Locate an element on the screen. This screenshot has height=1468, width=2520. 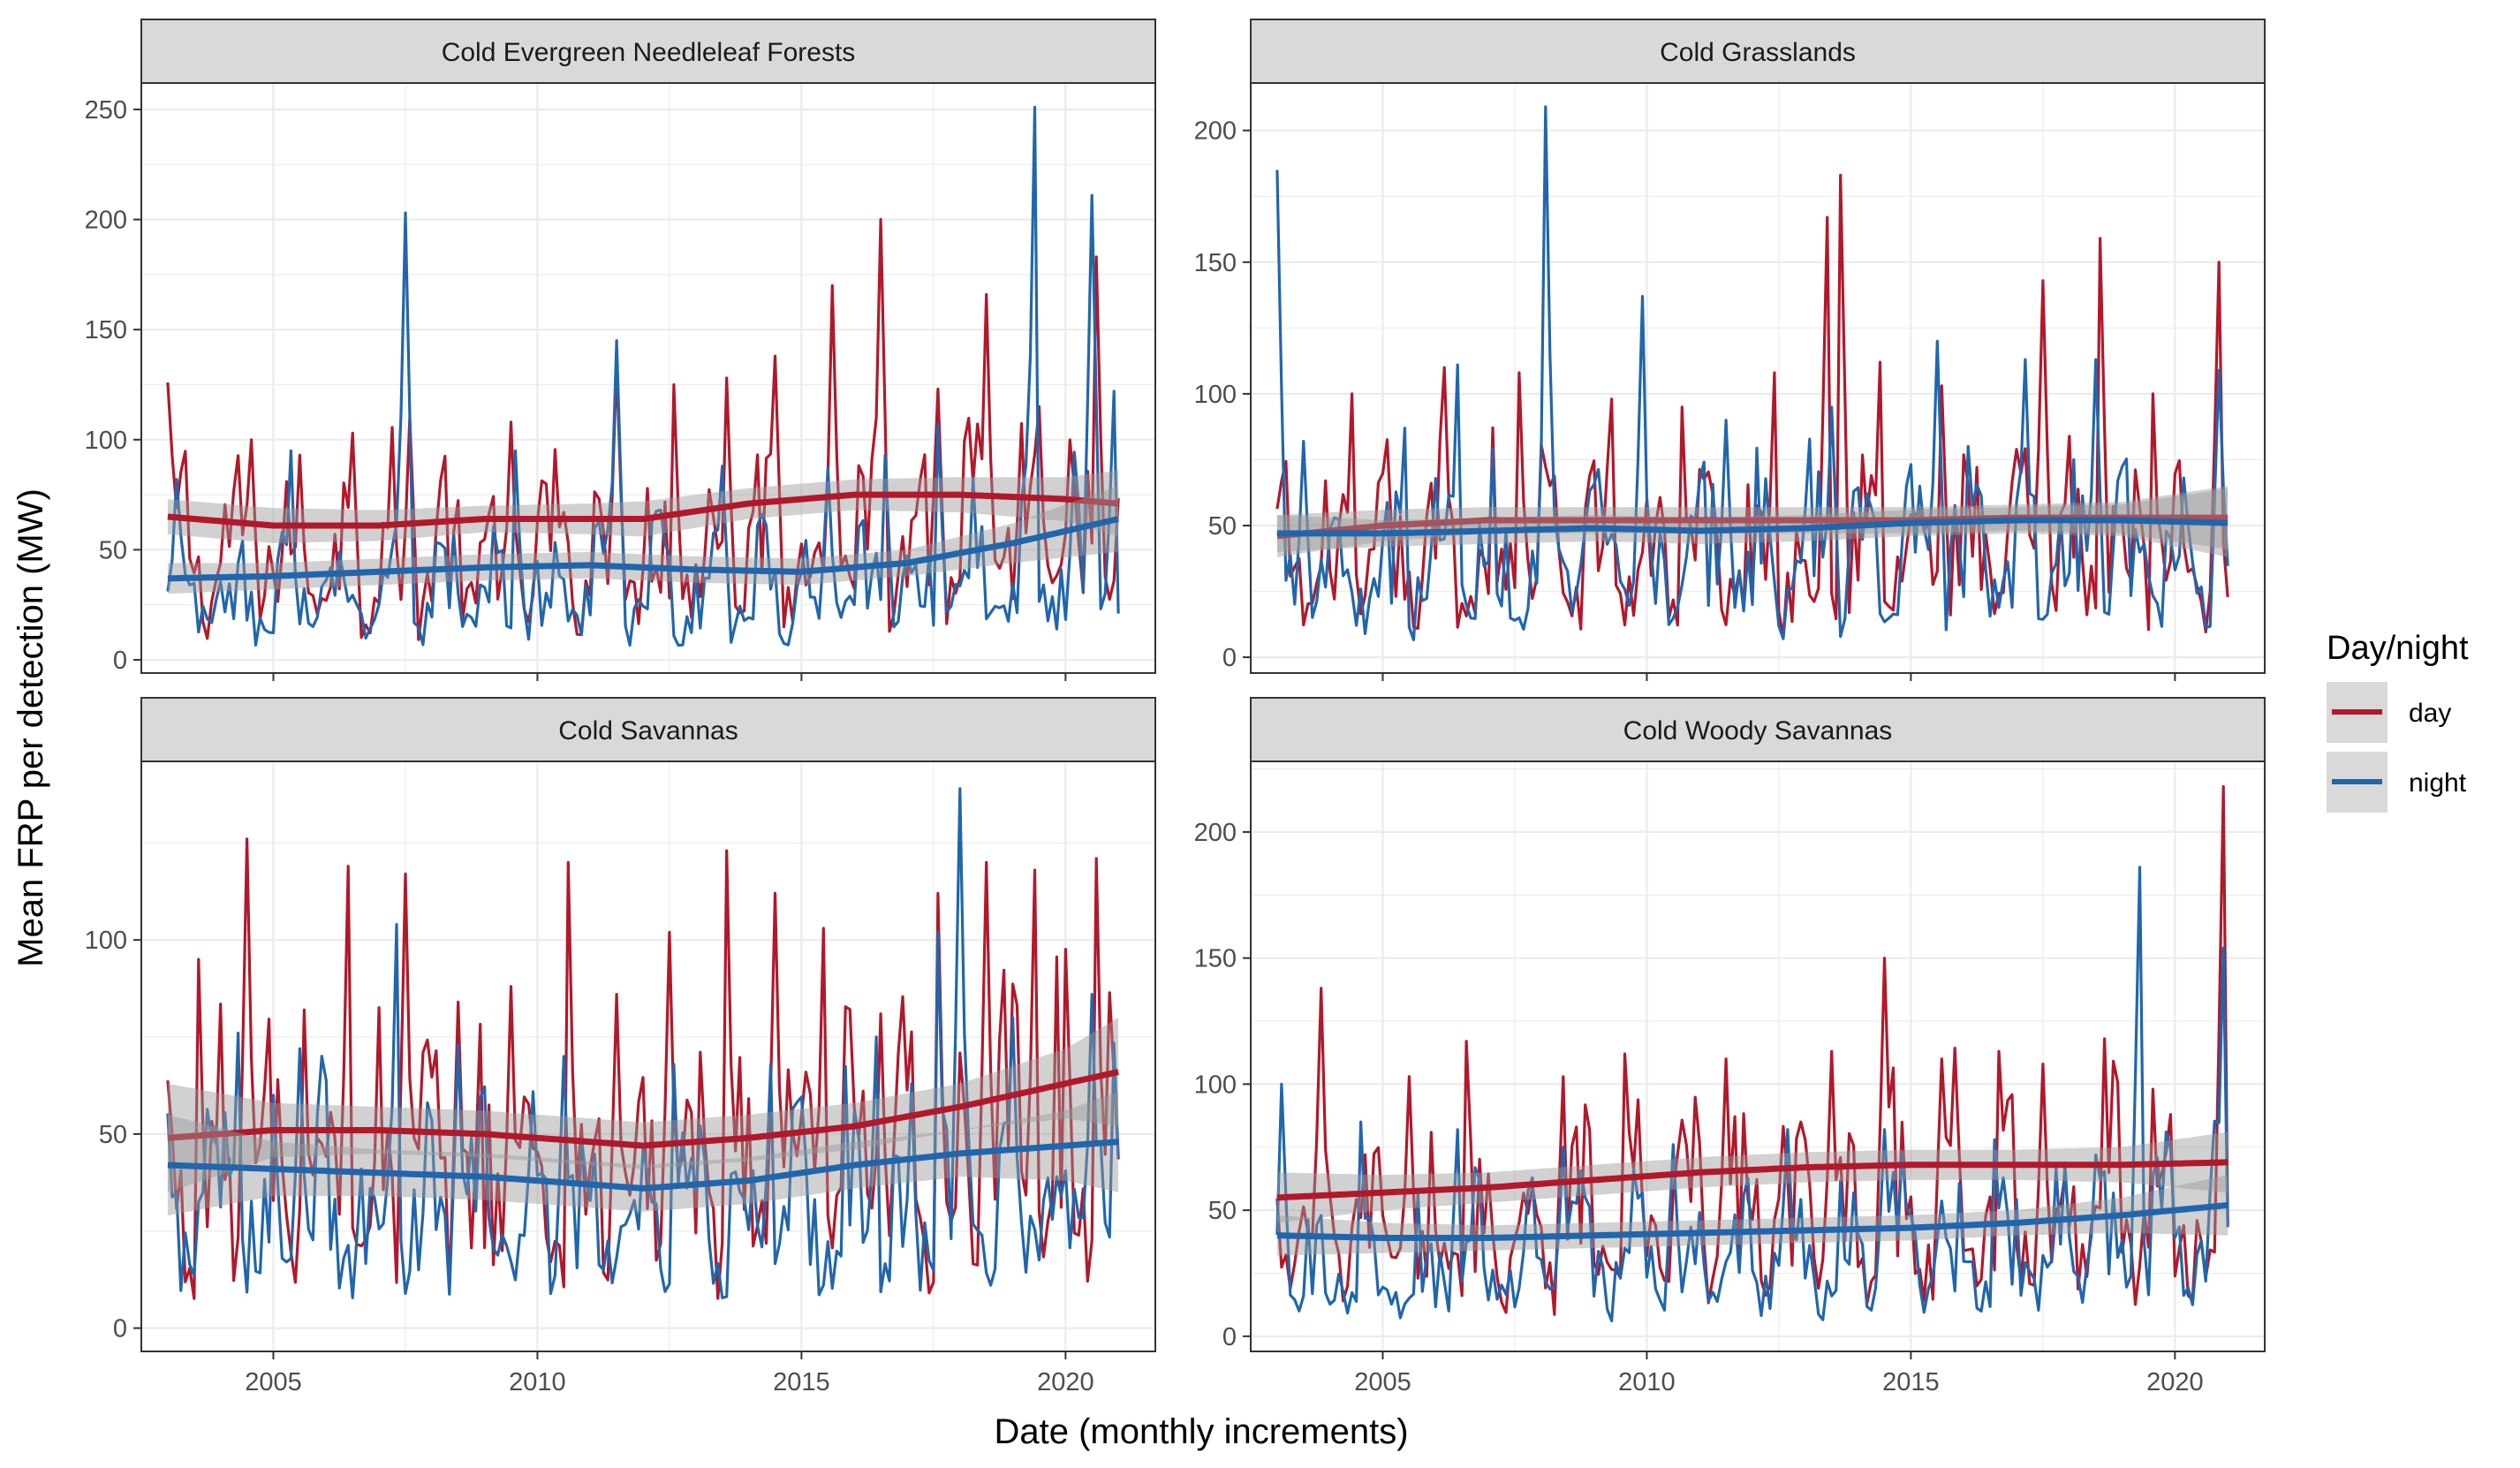
series-day is located at coordinates (643, 1068).